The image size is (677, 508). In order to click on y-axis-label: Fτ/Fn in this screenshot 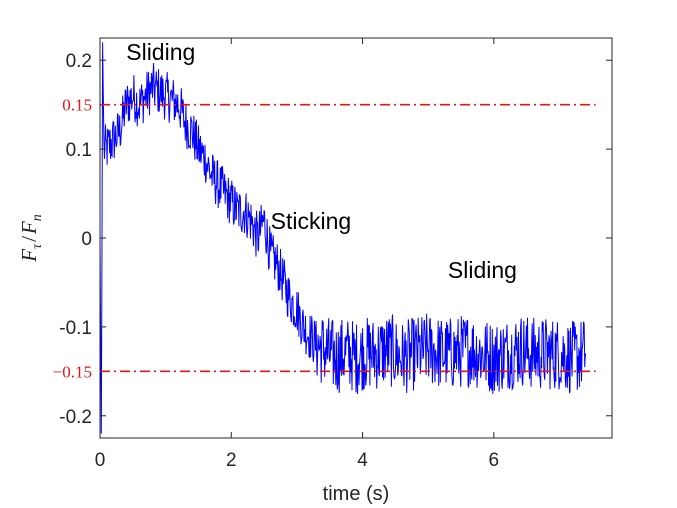, I will do `click(31, 238)`.